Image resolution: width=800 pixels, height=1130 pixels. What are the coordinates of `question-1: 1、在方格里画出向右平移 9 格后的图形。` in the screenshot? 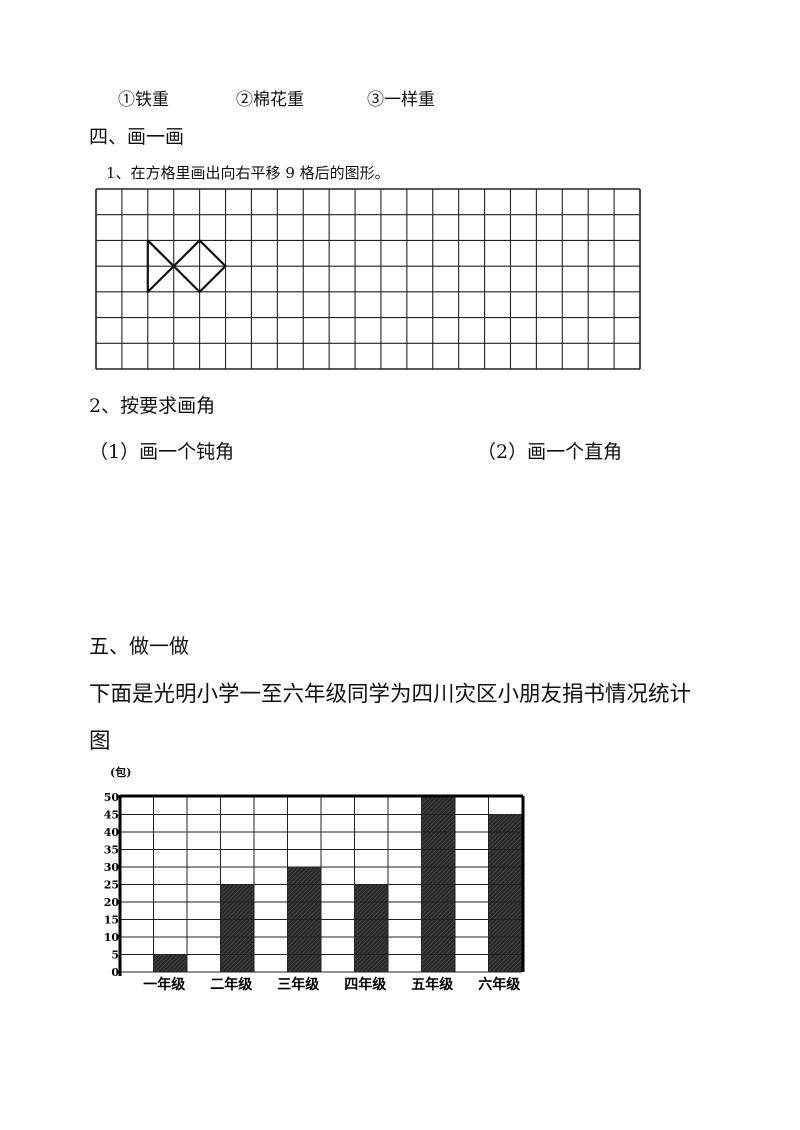 It's located at (248, 173).